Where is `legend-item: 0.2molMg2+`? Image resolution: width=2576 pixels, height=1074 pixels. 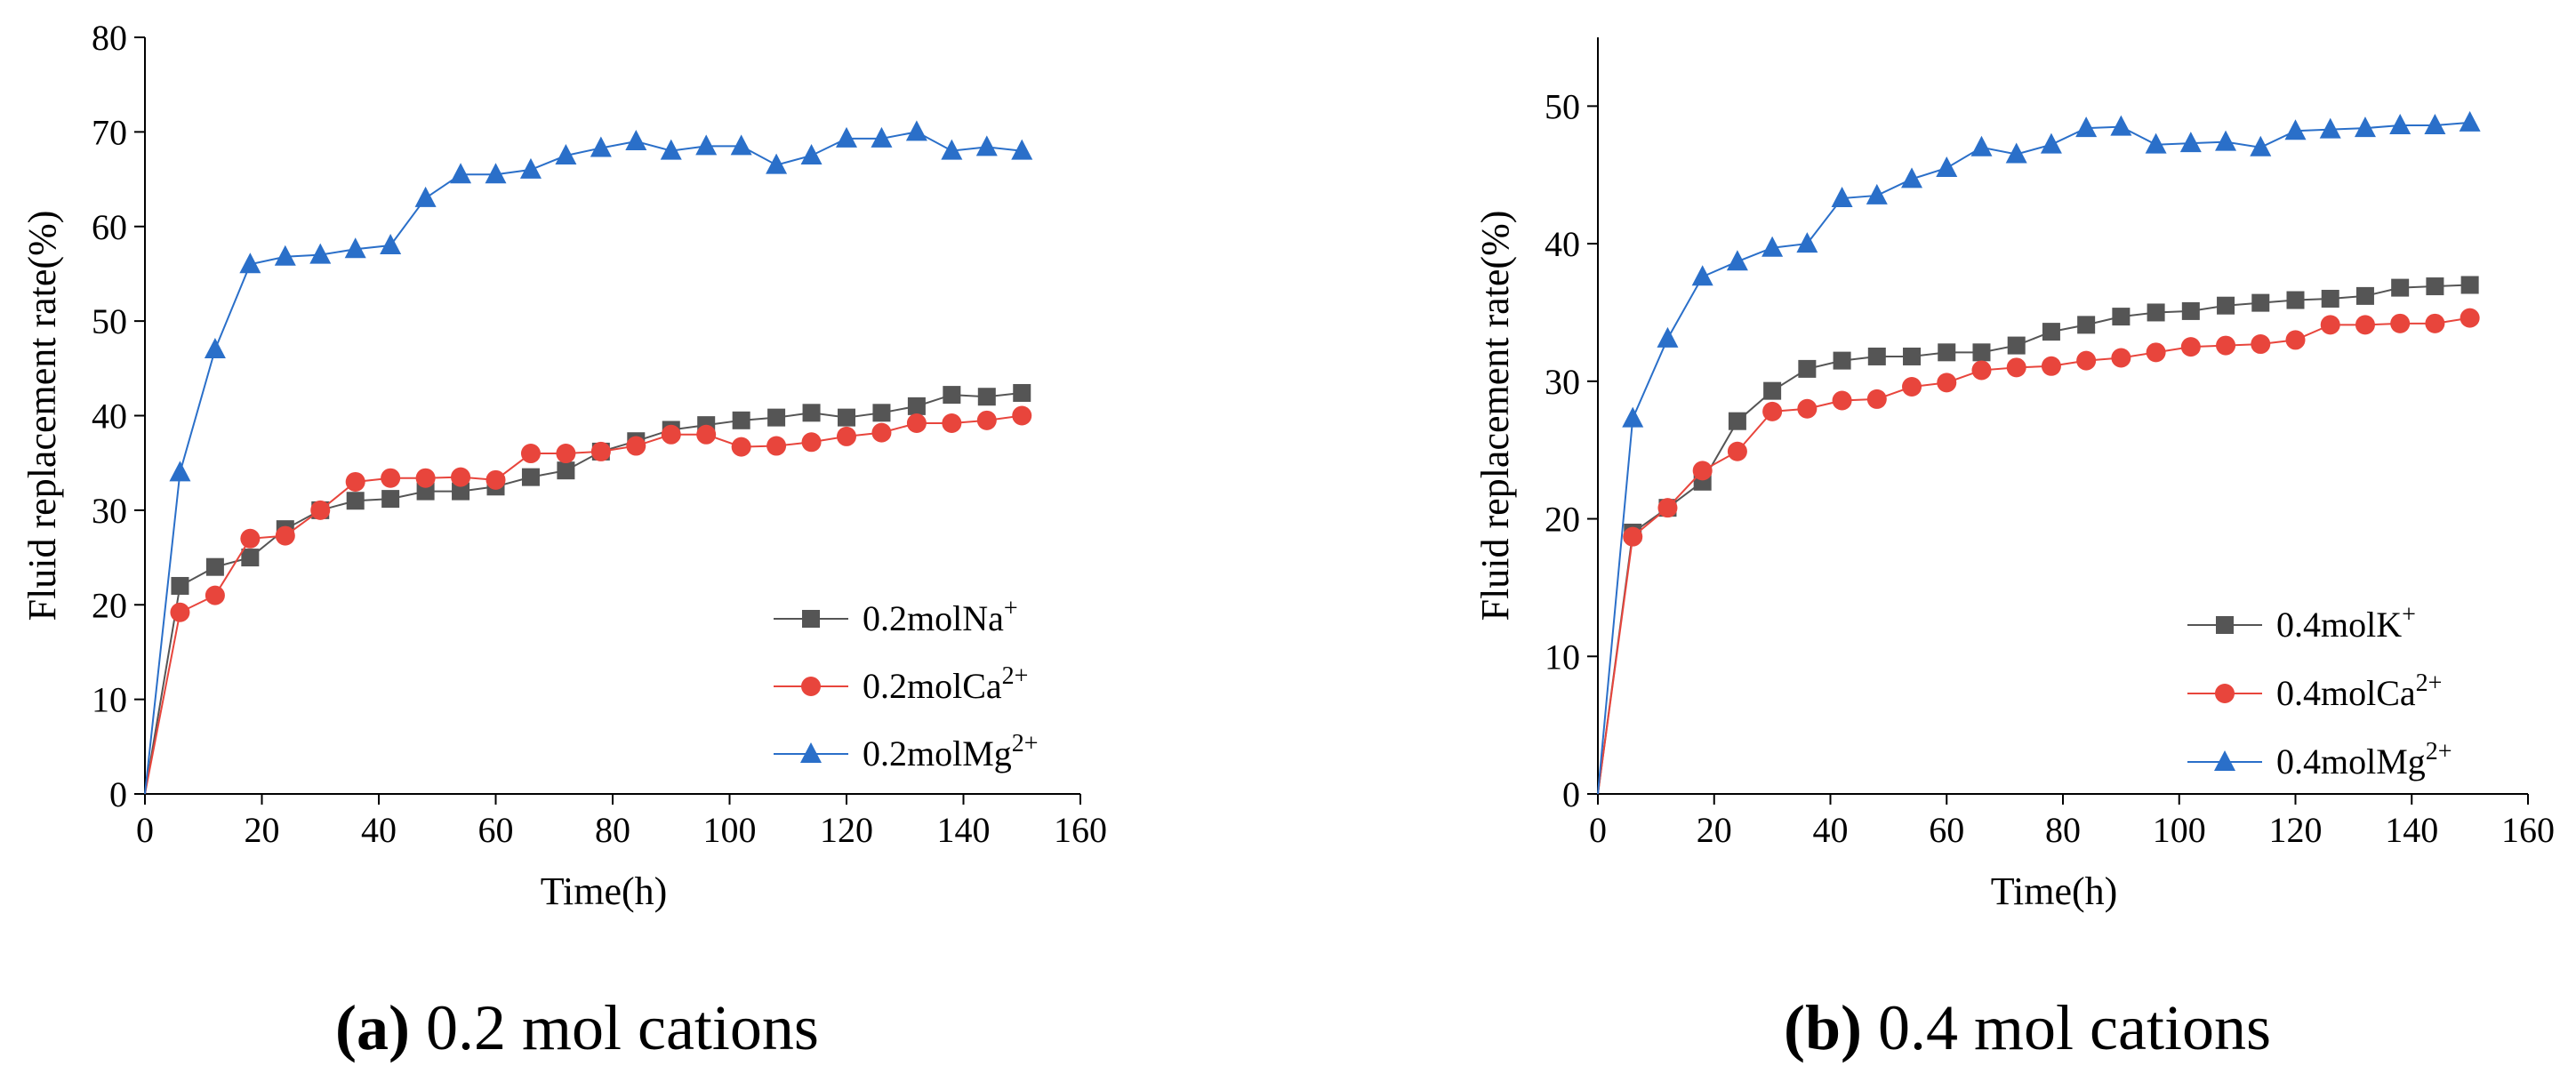 legend-item: 0.2molMg2+ is located at coordinates (906, 751).